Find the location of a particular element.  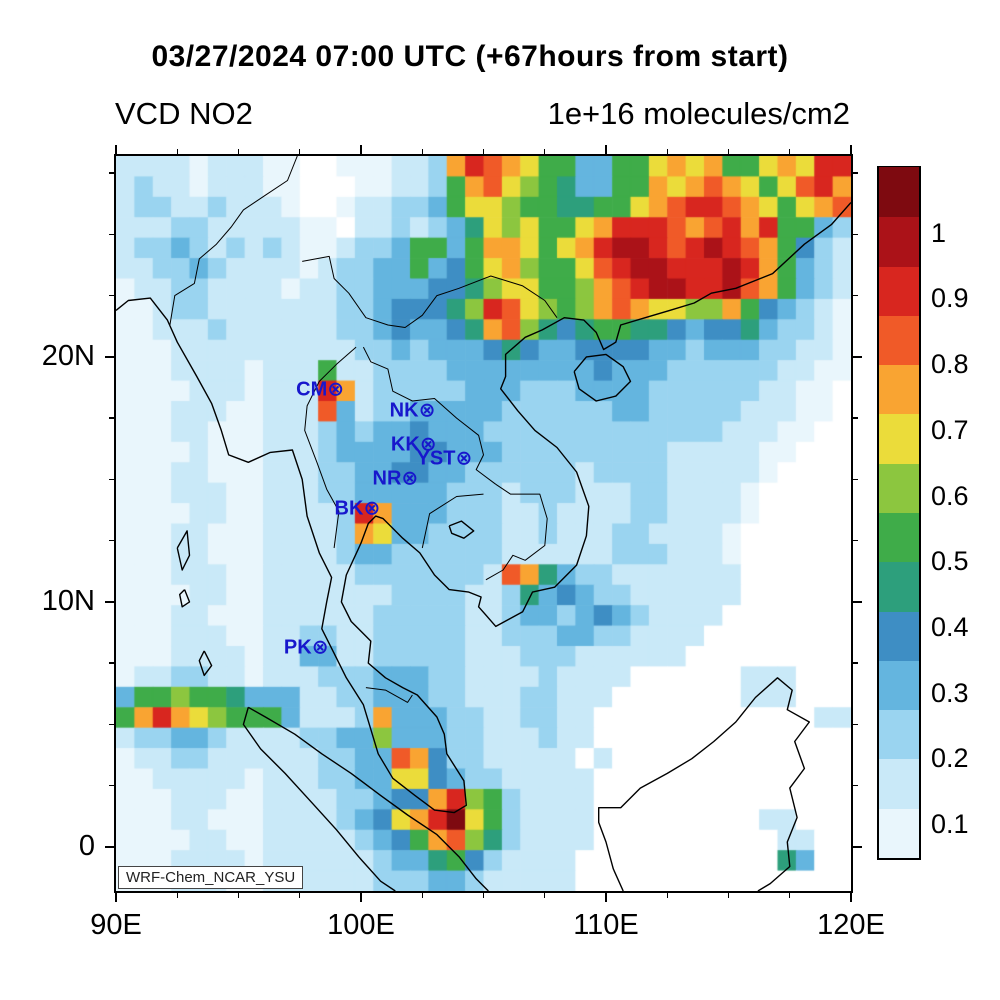

units-label: 1e+16 molecules/cm2 is located at coordinates (698, 113).